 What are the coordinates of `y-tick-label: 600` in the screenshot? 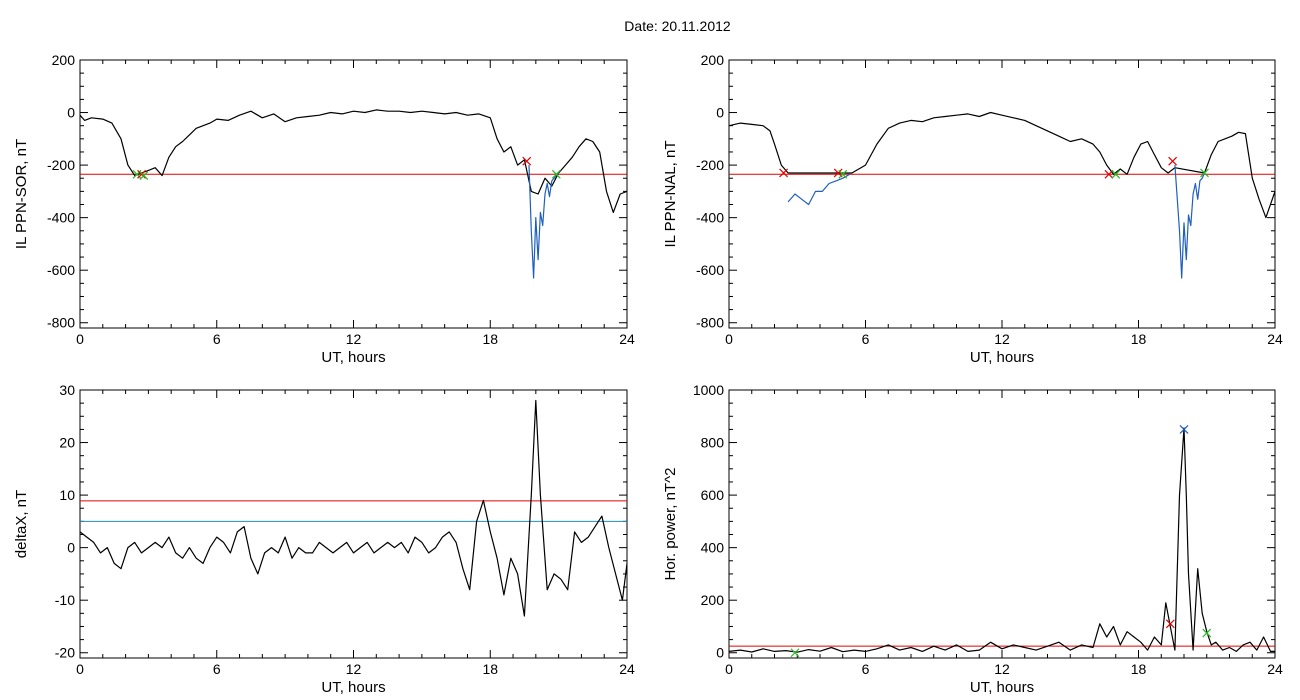 It's located at (713, 495).